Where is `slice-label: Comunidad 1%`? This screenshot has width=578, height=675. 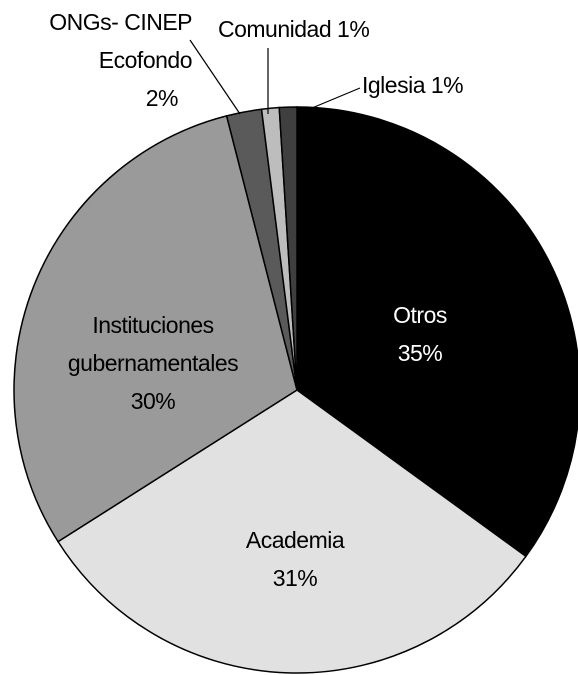
slice-label: Comunidad 1% is located at coordinates (294, 29).